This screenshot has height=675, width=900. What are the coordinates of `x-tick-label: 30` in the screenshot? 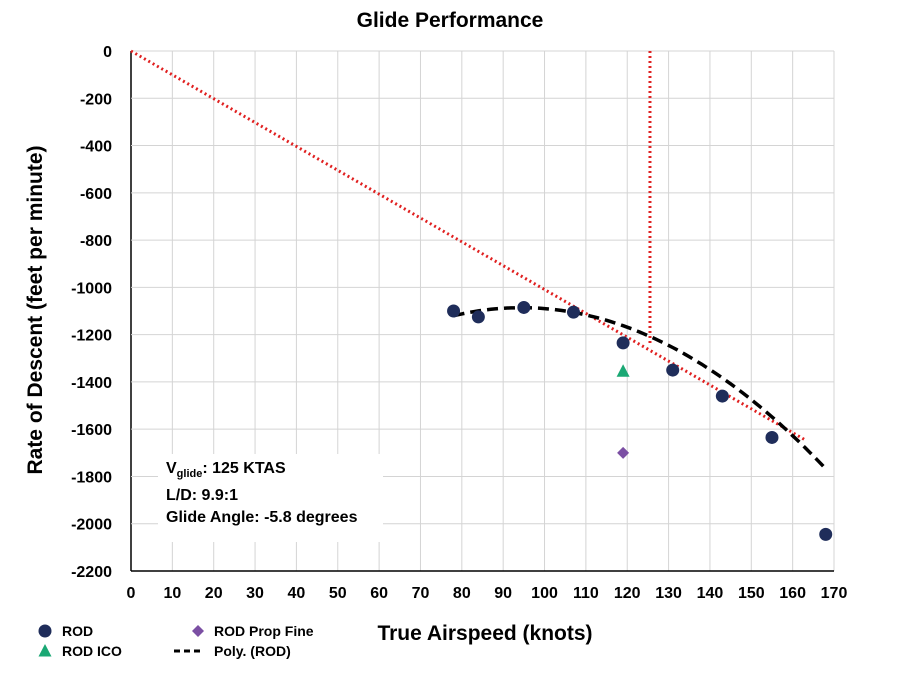 It's located at (255, 593).